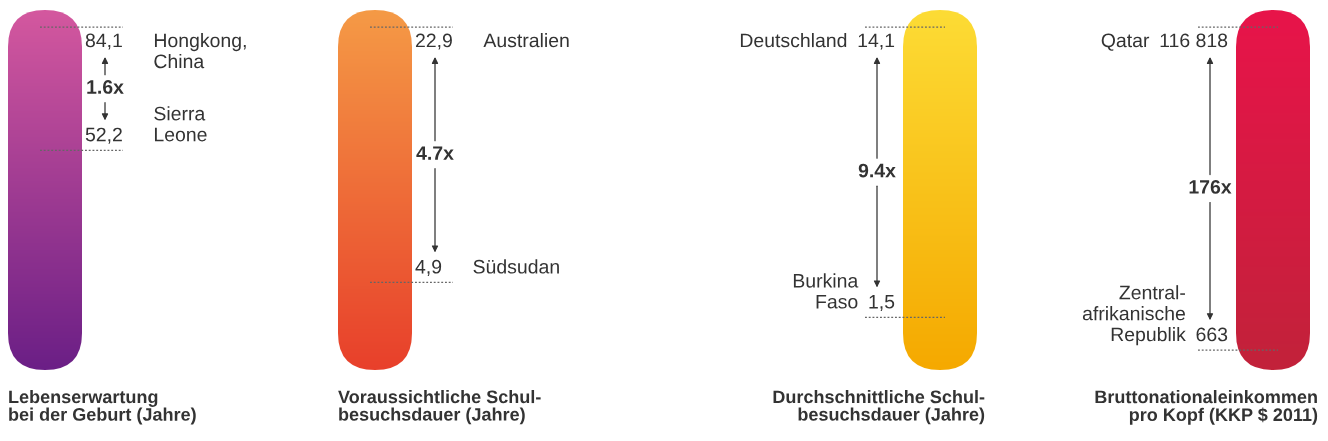  Describe the element at coordinates (105, 87) in the screenshot. I see `text: 1.6x` at that location.